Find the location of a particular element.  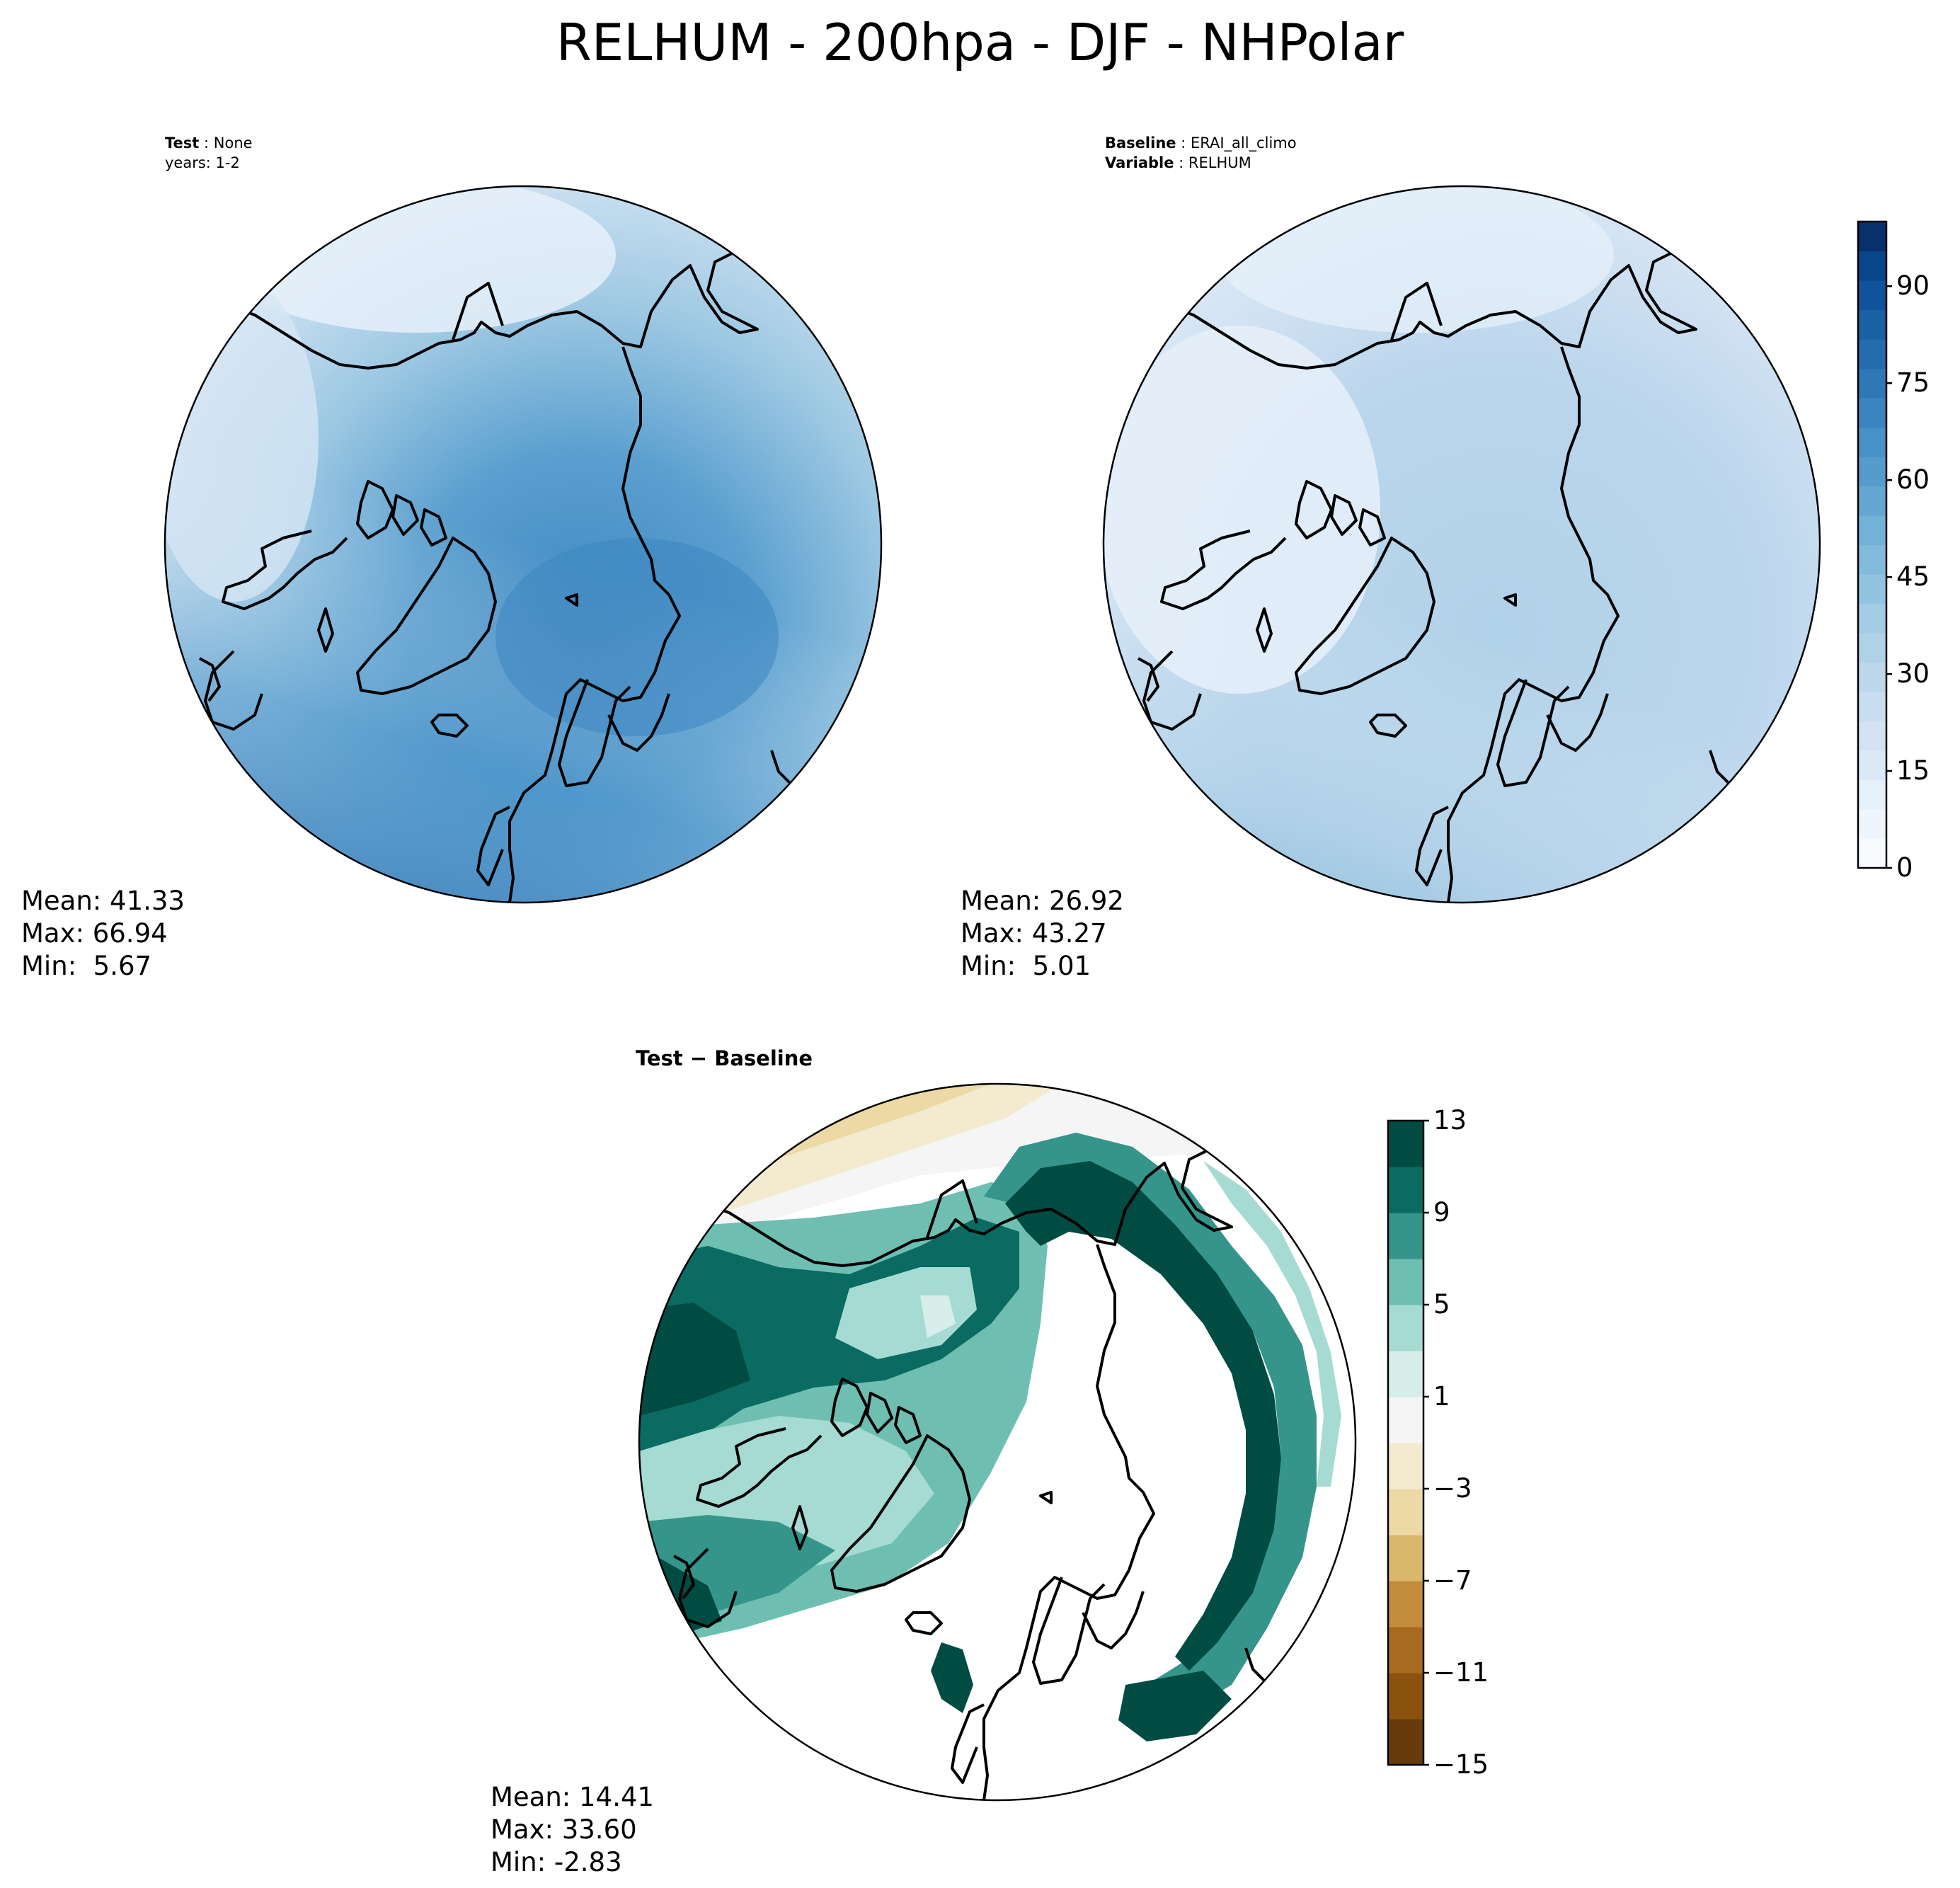

baseline-info-label: Baseline : ERAI_all_climo is located at coordinates (1201, 143).